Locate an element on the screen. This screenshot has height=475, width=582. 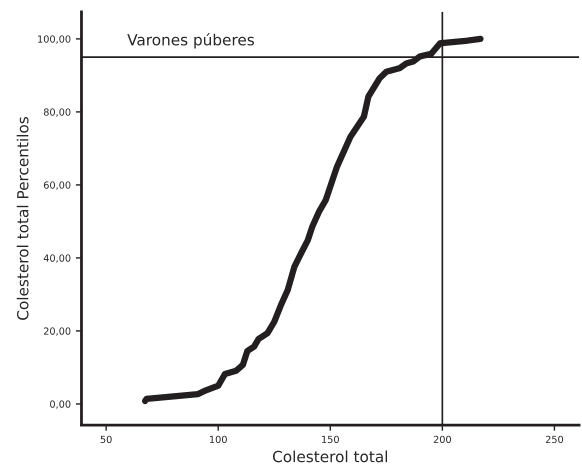
text: Varones púberes is located at coordinates (190, 40).